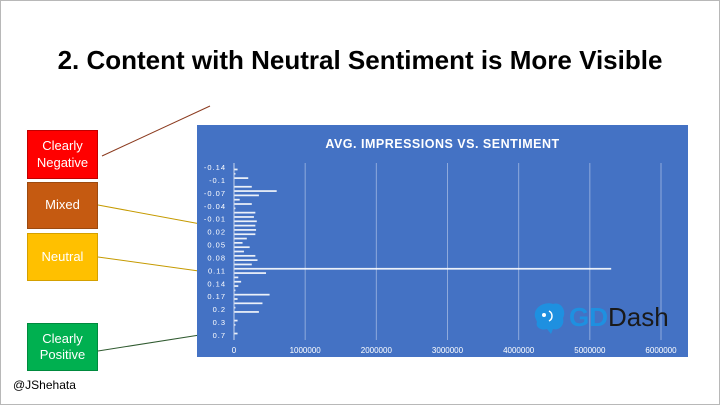 This screenshot has width=720, height=405. I want to click on y-tick-label: 0.7, so click(219, 335).